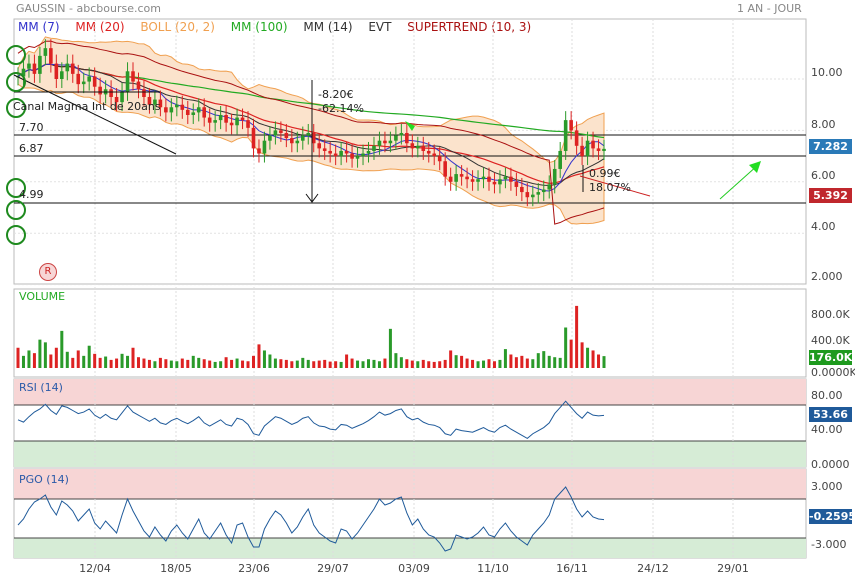 Image resolution: width=855 pixels, height=580 pixels. What do you see at coordinates (259, 27) in the screenshot?
I see `legend-mm100: MM (100)` at bounding box center [259, 27].